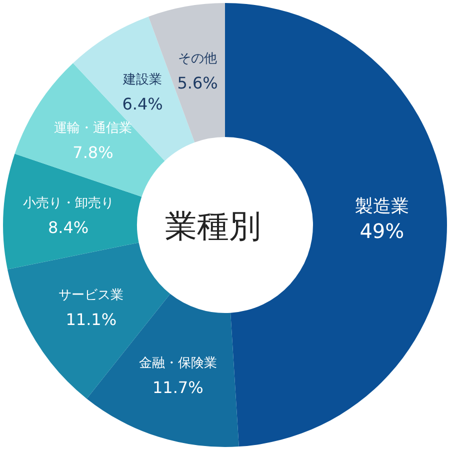 This screenshot has height=450, width=450. What do you see at coordinates (213, 226) in the screenshot?
I see `text: 業種別` at bounding box center [213, 226].